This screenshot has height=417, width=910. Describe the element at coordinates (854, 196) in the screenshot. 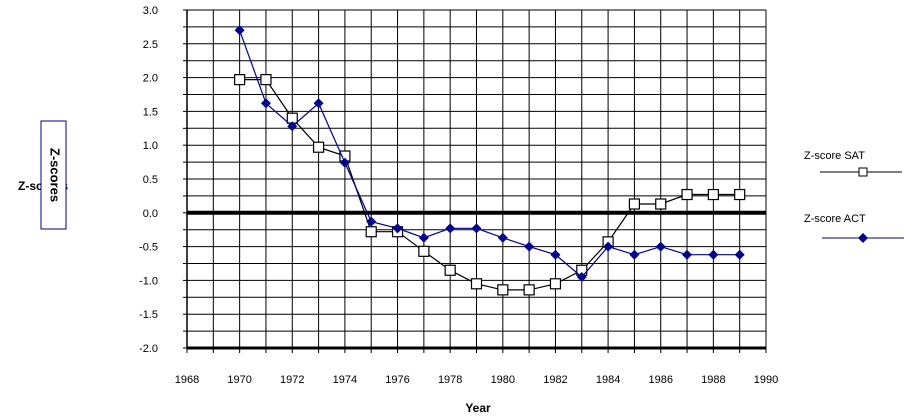

I see `legend: Z-score SAT Z-score ACT` at that location.